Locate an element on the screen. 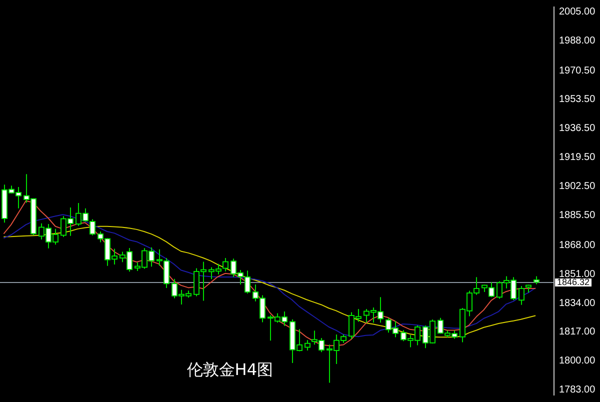 The image size is (600, 402). y-tick-label: 1834.00 is located at coordinates (577, 303).